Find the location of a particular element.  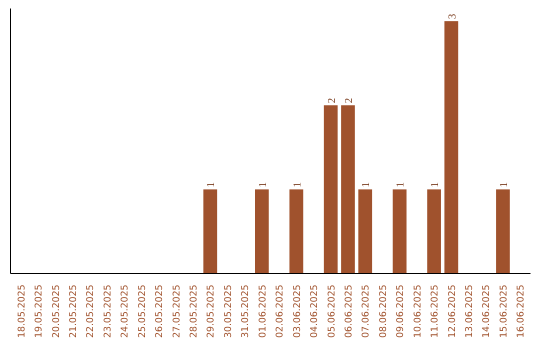

x-tick-label: 19.05.2025 is located at coordinates (39, 311).